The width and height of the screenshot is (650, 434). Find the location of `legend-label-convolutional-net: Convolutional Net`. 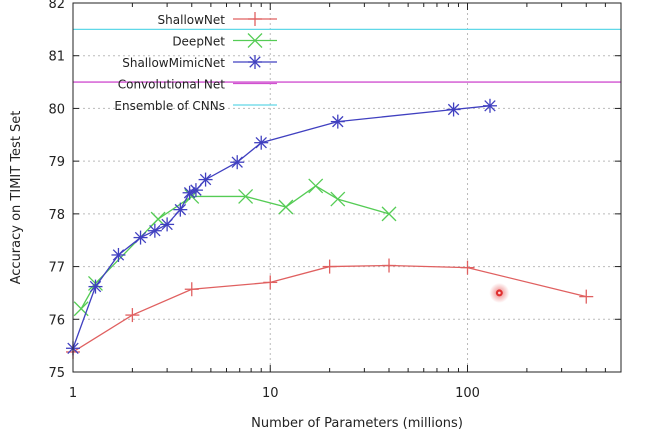

legend-label-convolutional-net: Convolutional Net is located at coordinates (172, 85).